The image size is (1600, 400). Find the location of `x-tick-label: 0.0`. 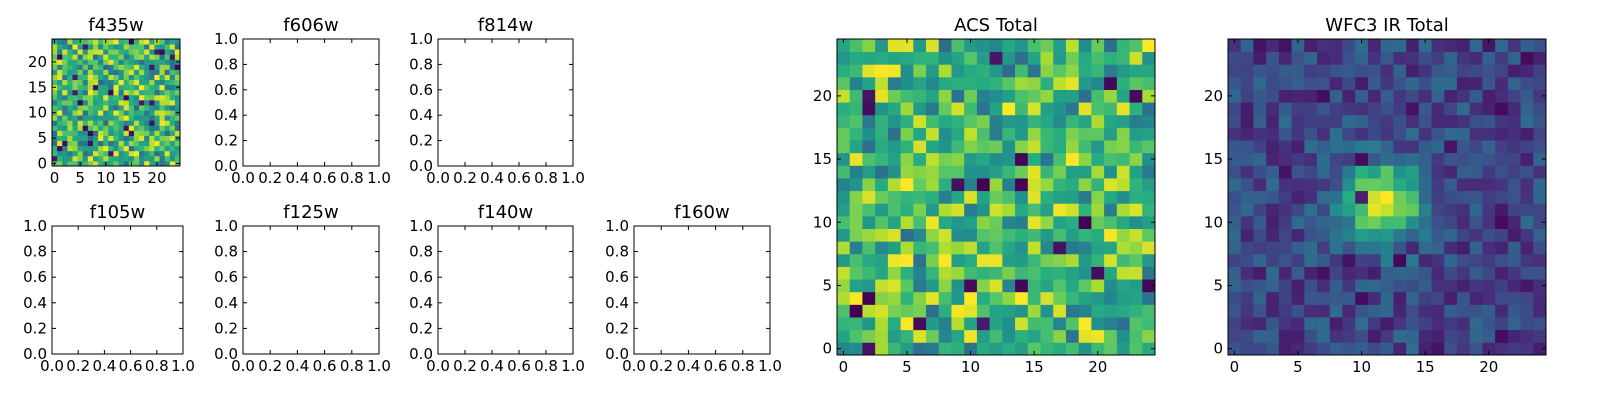

x-tick-label: 0.0 is located at coordinates (438, 366).